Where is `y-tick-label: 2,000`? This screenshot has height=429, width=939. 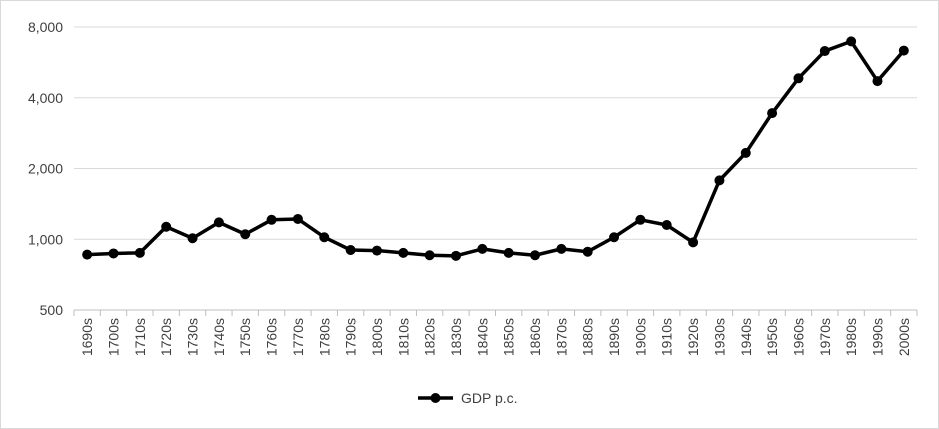 y-tick-label: 2,000 is located at coordinates (45, 169).